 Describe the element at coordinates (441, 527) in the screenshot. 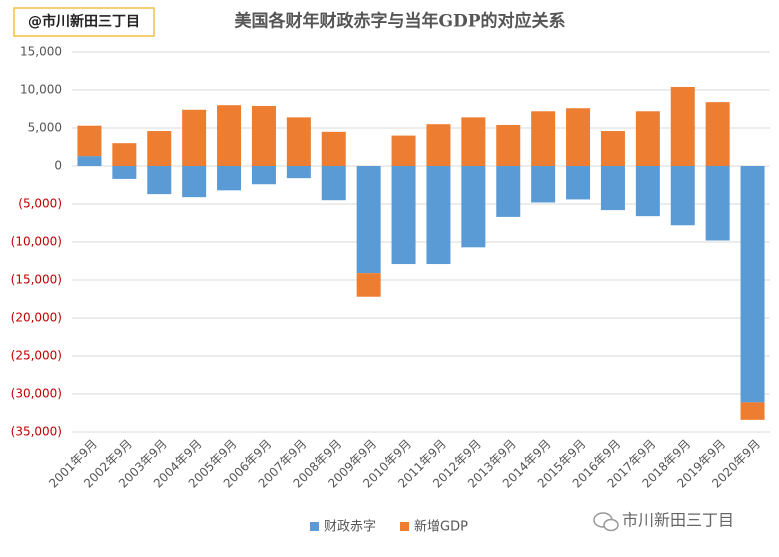

I see `legend-label: 新增GDP` at that location.